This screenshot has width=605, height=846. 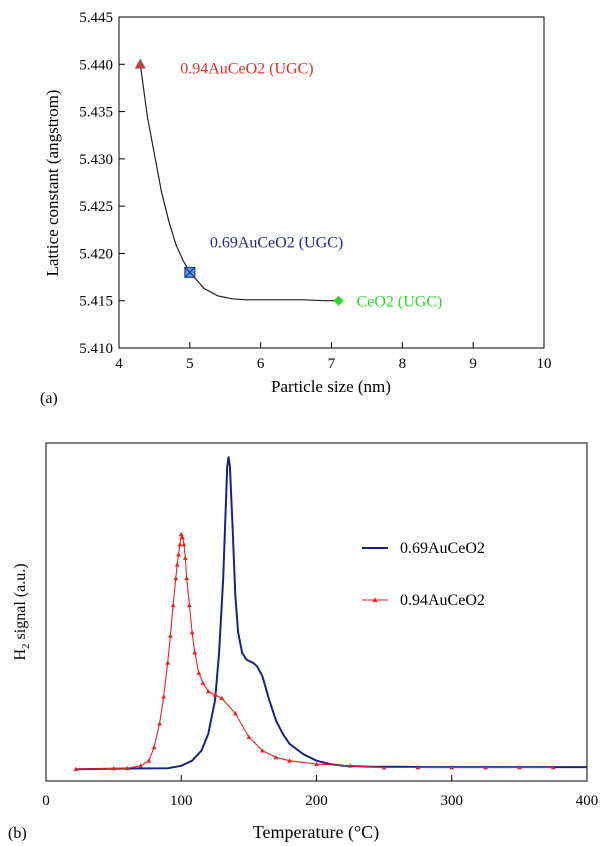 What do you see at coordinates (403, 364) in the screenshot?
I see `panel-a-xtick-label: 8` at bounding box center [403, 364].